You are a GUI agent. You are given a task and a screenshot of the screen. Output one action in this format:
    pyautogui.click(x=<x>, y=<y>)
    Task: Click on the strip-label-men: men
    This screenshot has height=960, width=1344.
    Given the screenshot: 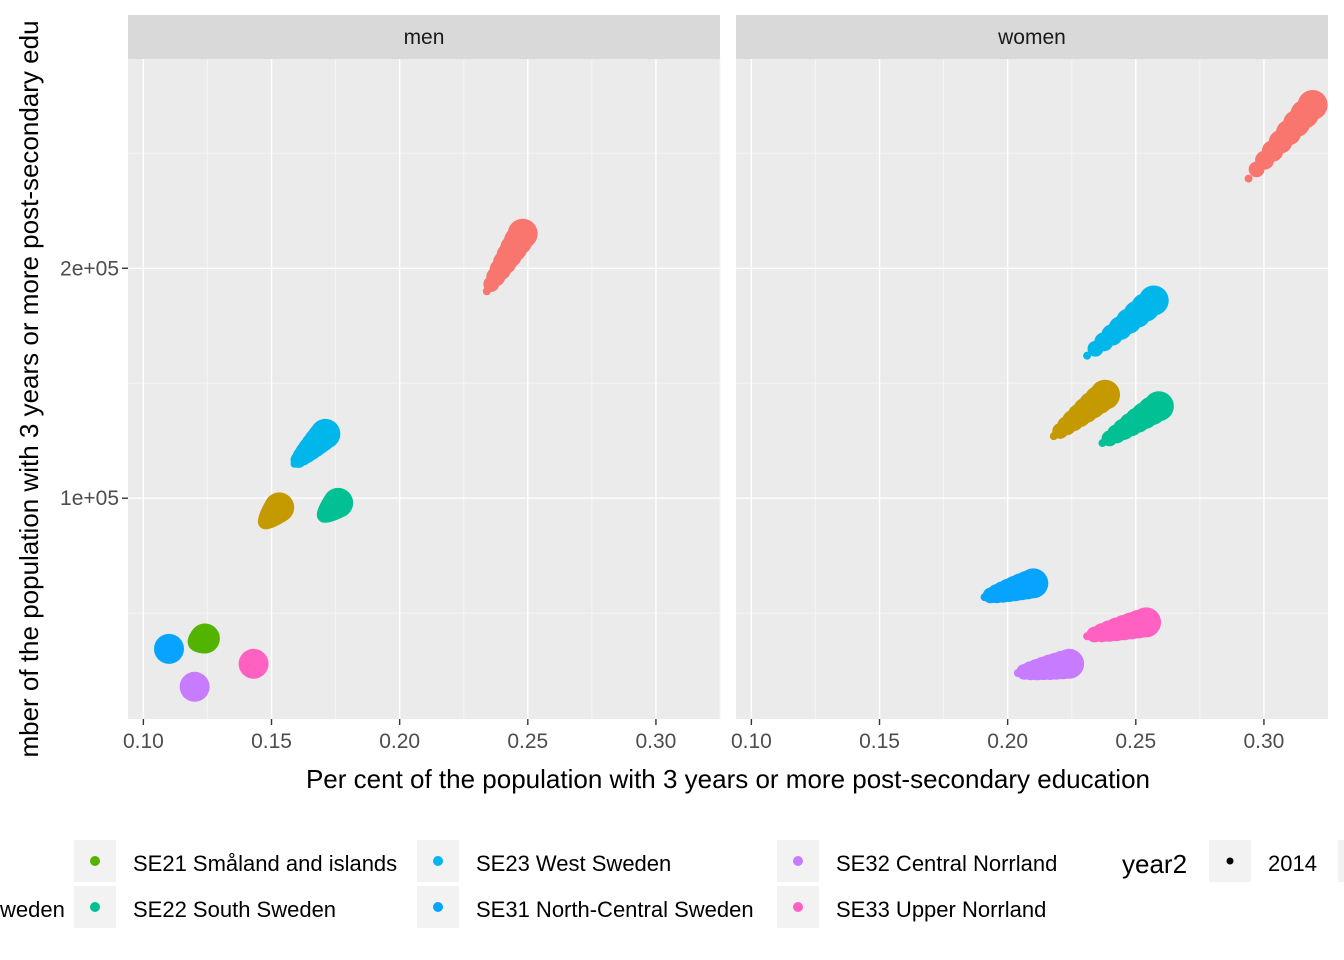 What is the action you would take?
    pyautogui.click(x=424, y=37)
    